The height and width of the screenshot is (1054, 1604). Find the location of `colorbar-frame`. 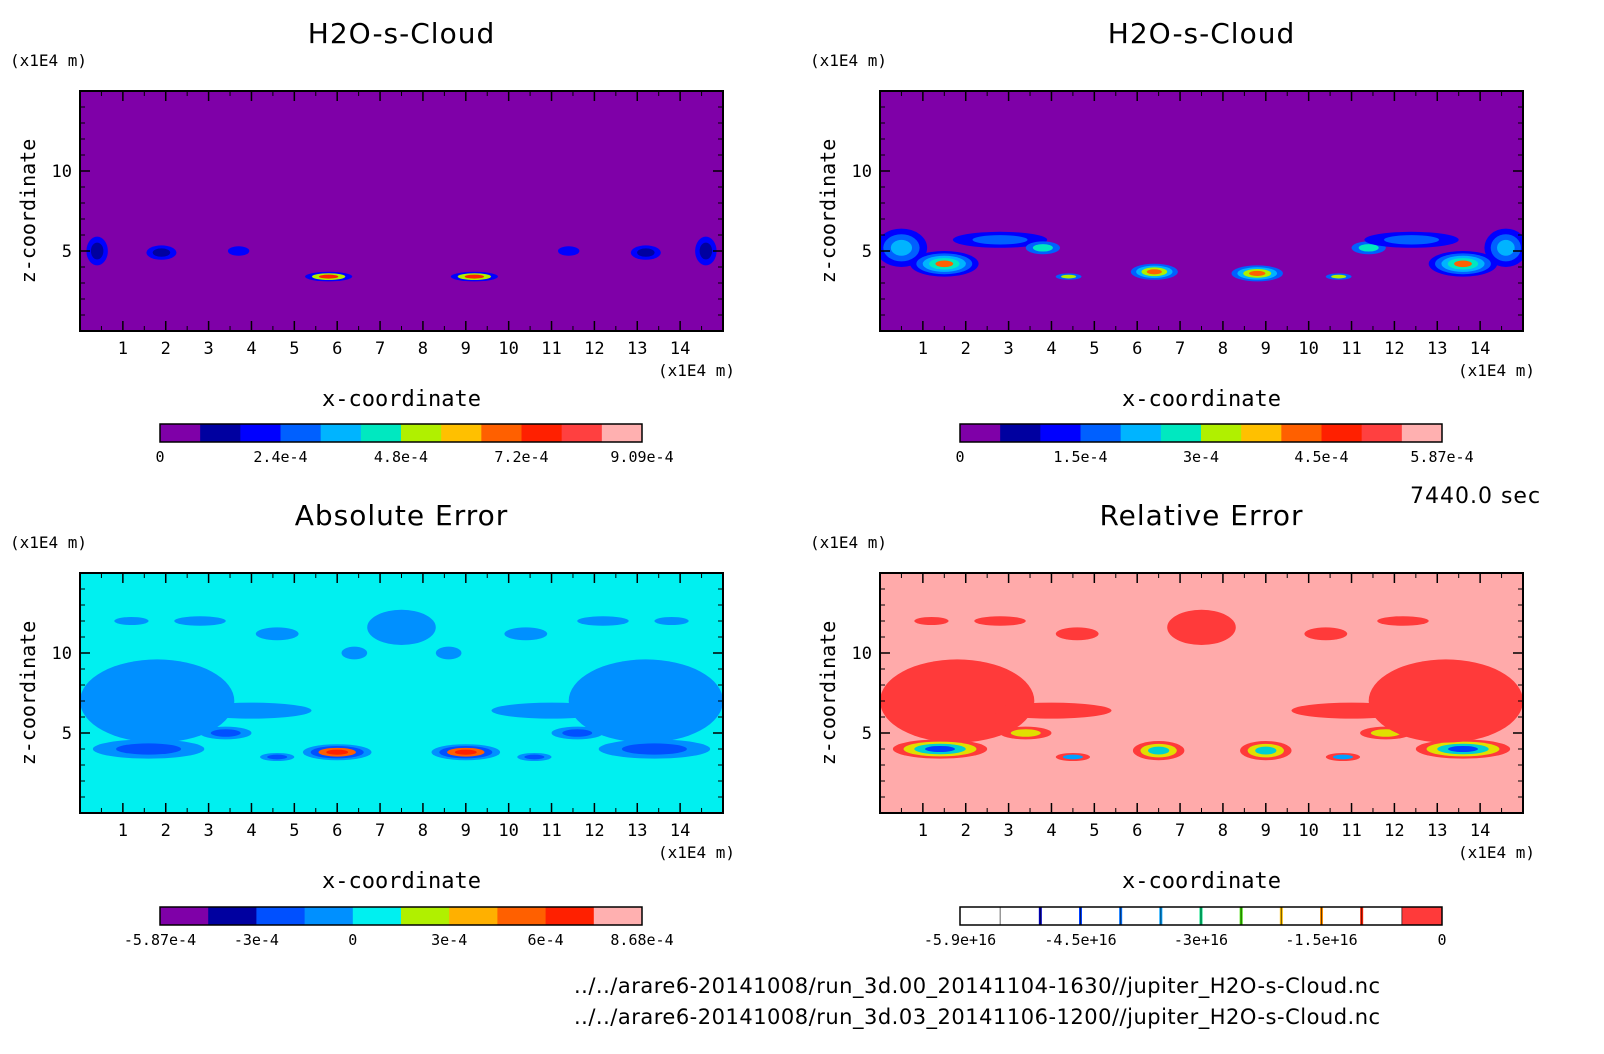

colorbar-frame is located at coordinates (401, 916).